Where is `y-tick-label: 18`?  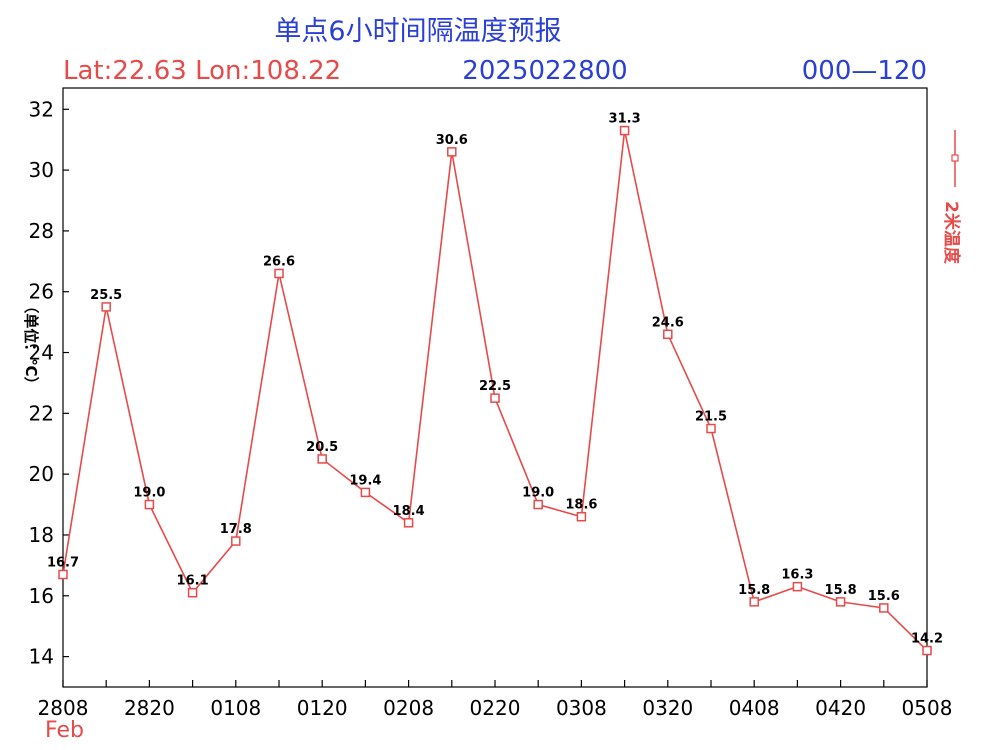 y-tick-label: 18 is located at coordinates (41, 535).